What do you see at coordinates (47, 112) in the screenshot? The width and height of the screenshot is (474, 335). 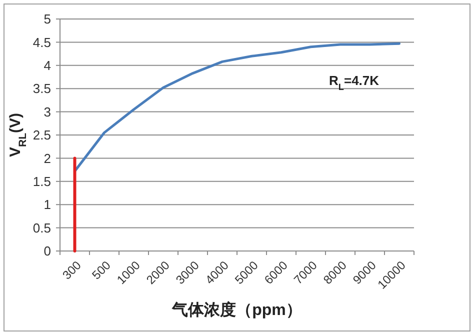 I see `y-tick-label: 3` at bounding box center [47, 112].